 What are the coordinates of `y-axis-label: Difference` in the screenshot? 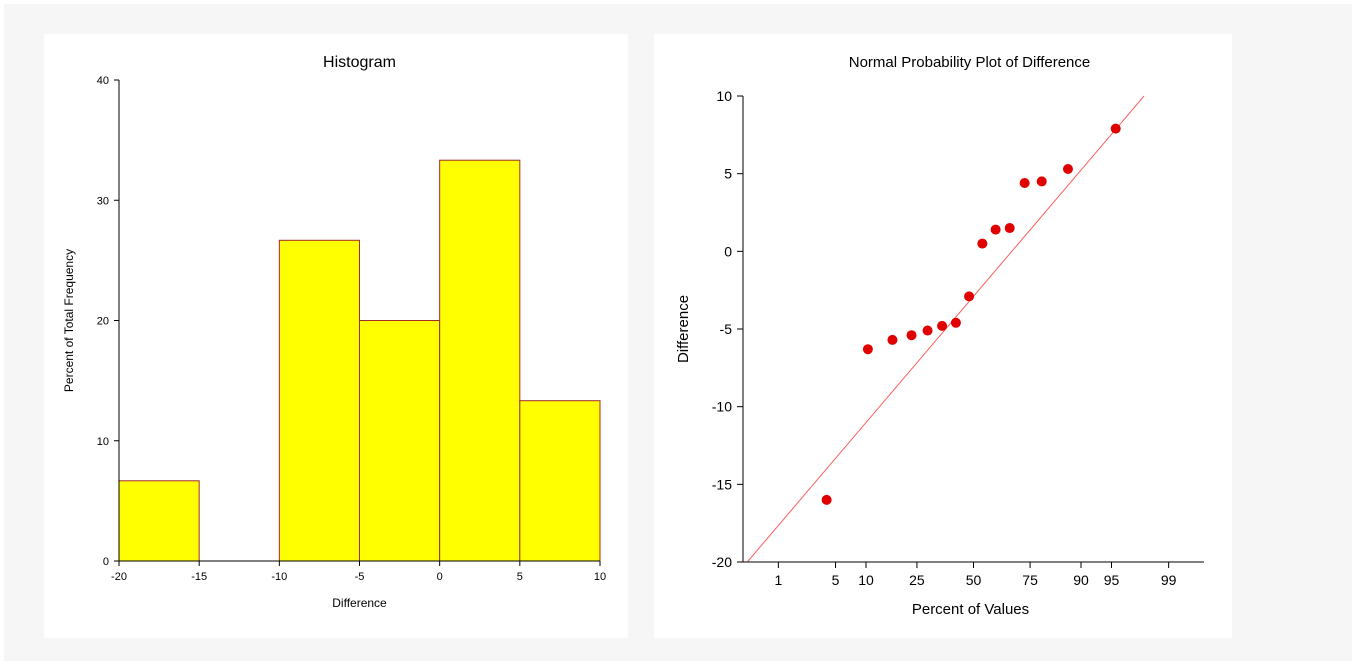 It's located at (683, 329).